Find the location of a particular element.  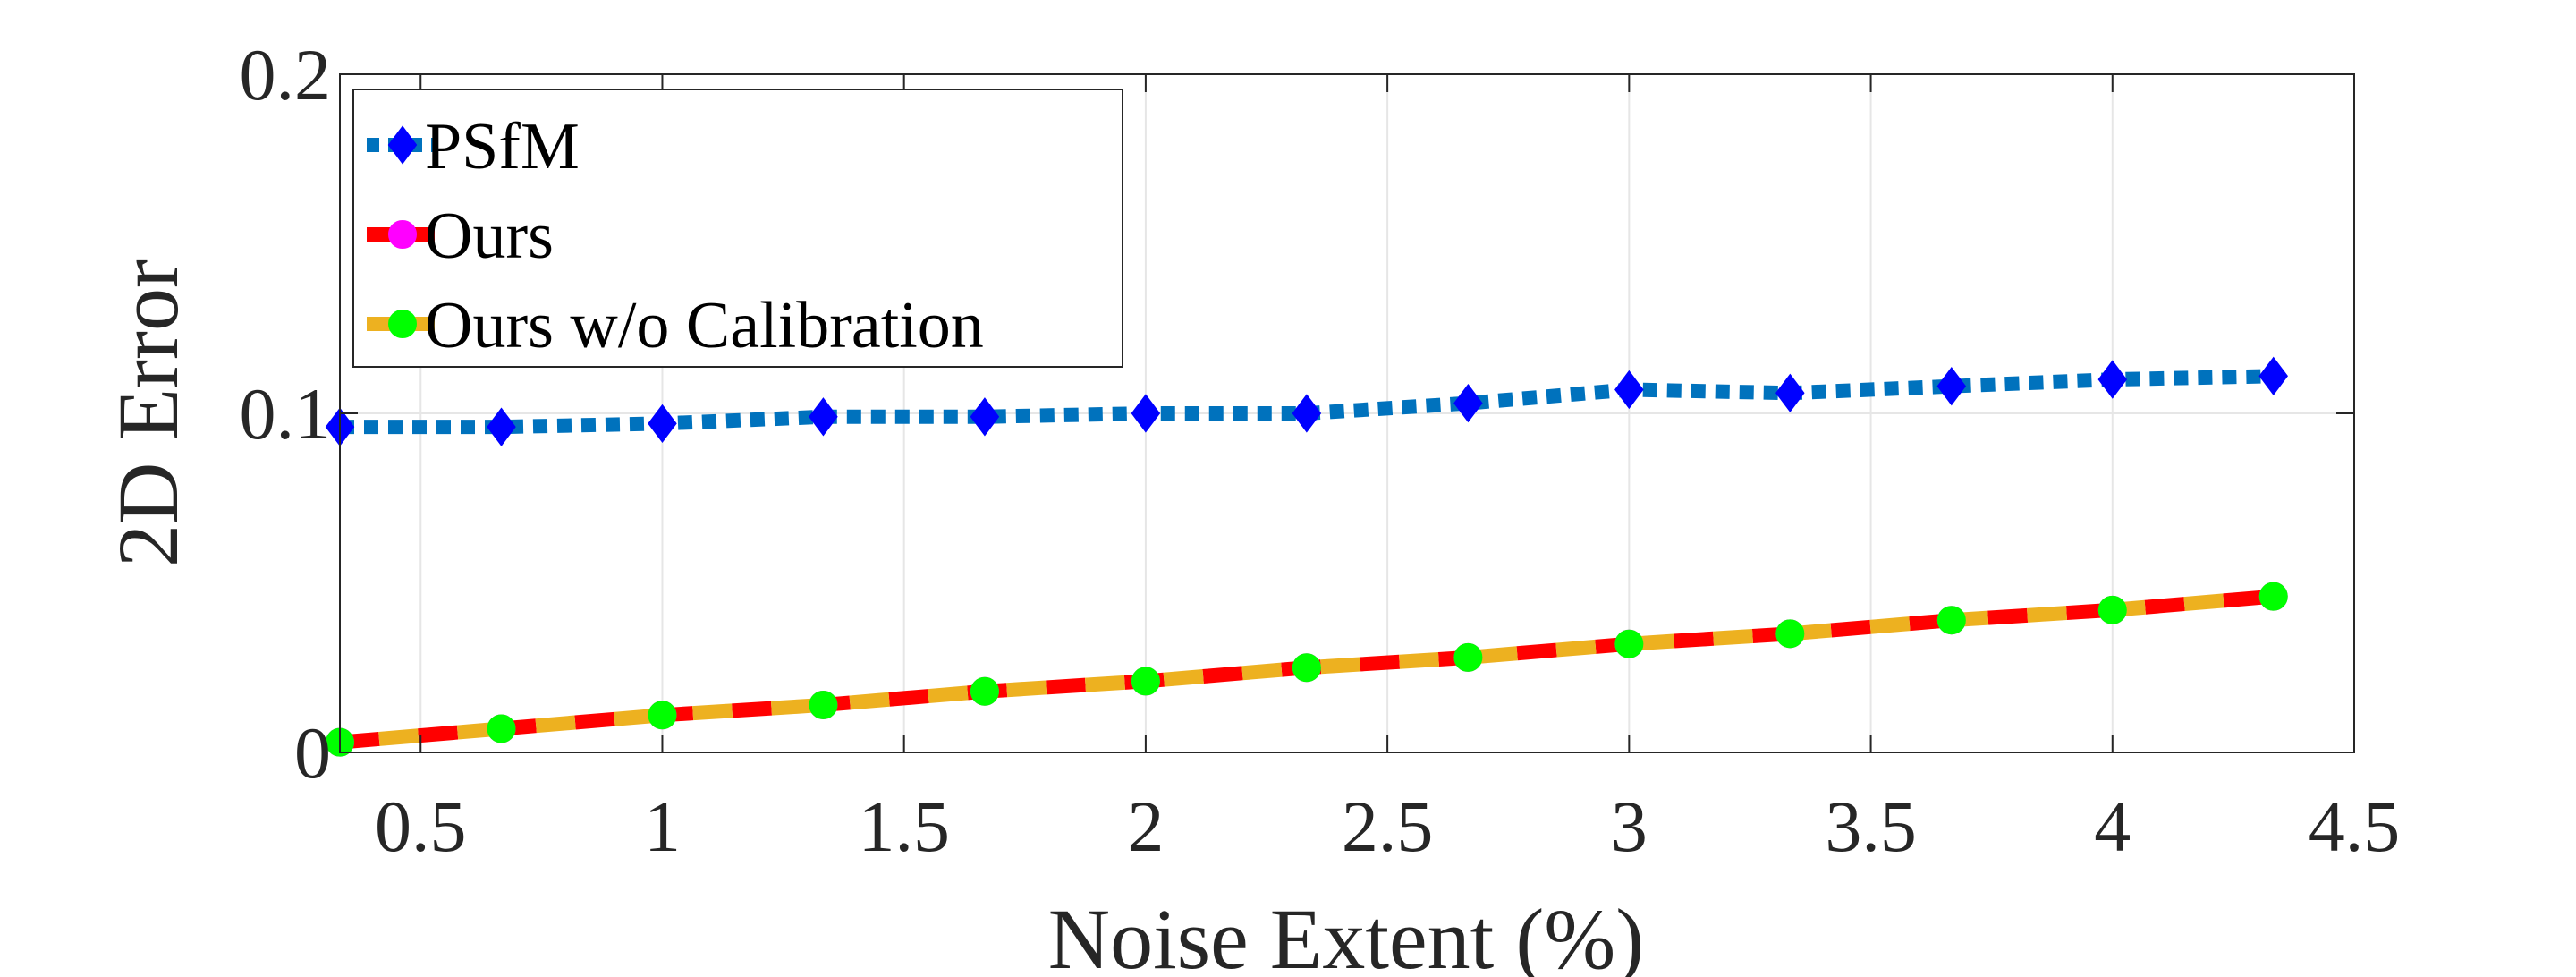

legend: PSfM Ours Ours w/o Calibration is located at coordinates (737, 229).